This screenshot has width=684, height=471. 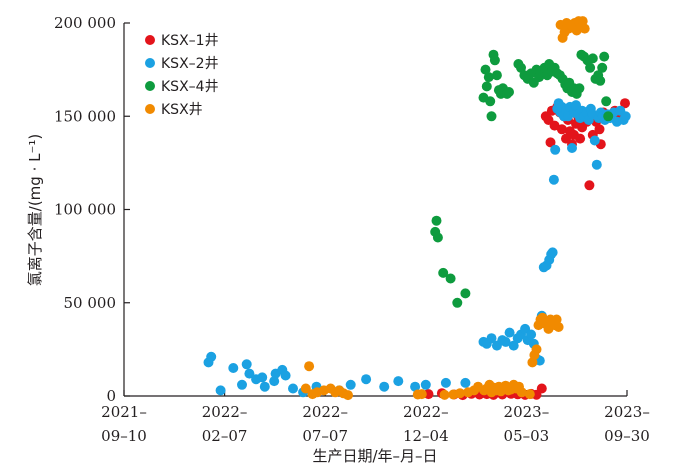 I want to click on y-tick-label: 200 000, so click(x=85, y=23).